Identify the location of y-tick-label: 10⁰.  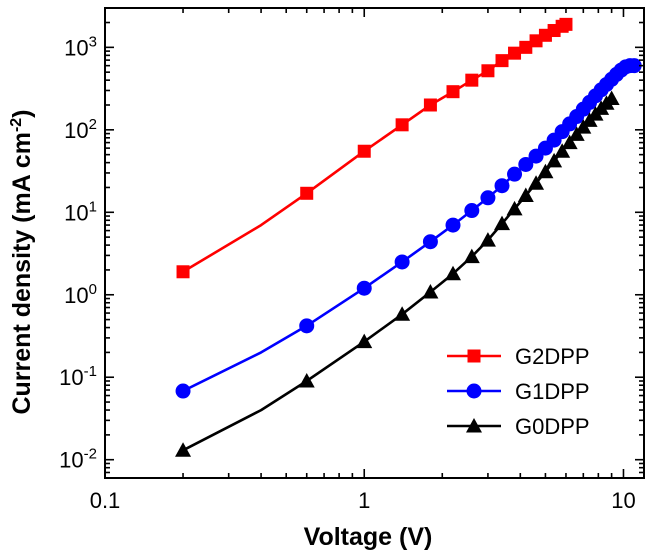
(80, 294).